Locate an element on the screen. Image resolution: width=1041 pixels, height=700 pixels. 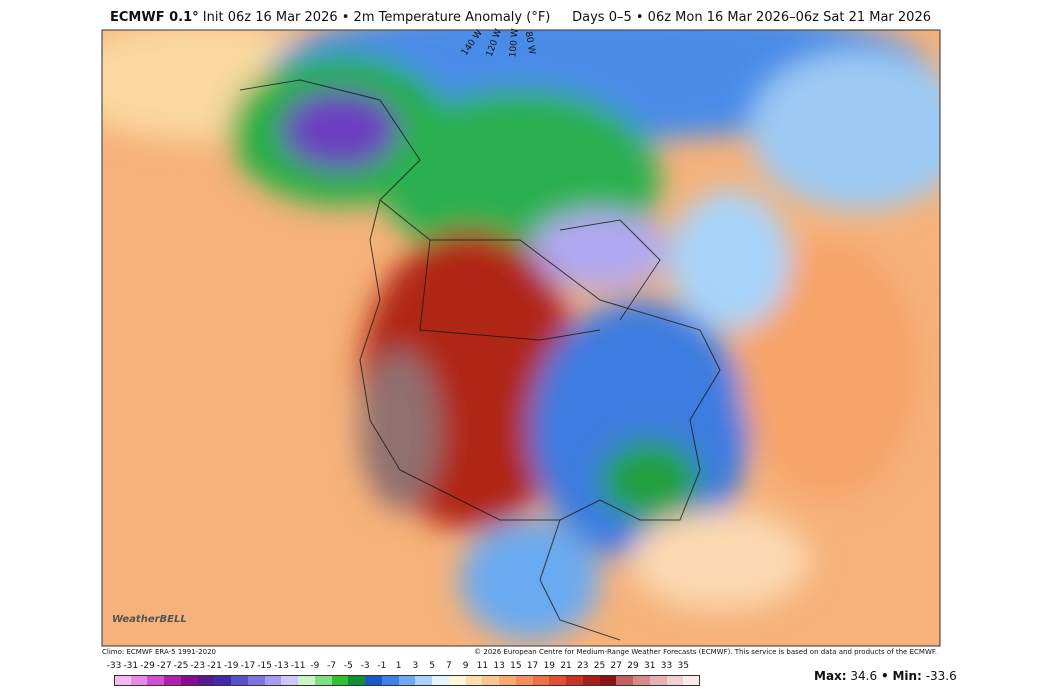
min-label: Min: is located at coordinates (907, 676).